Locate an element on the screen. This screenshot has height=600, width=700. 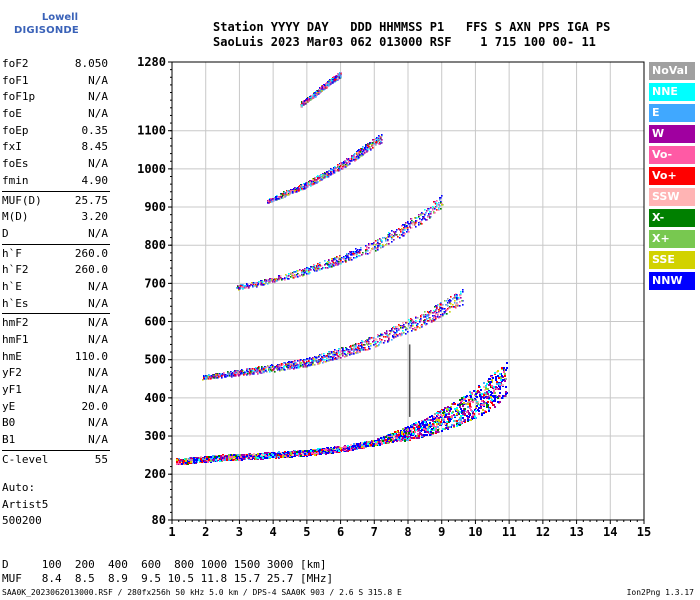
legend-item: X- is located at coordinates (672, 218).